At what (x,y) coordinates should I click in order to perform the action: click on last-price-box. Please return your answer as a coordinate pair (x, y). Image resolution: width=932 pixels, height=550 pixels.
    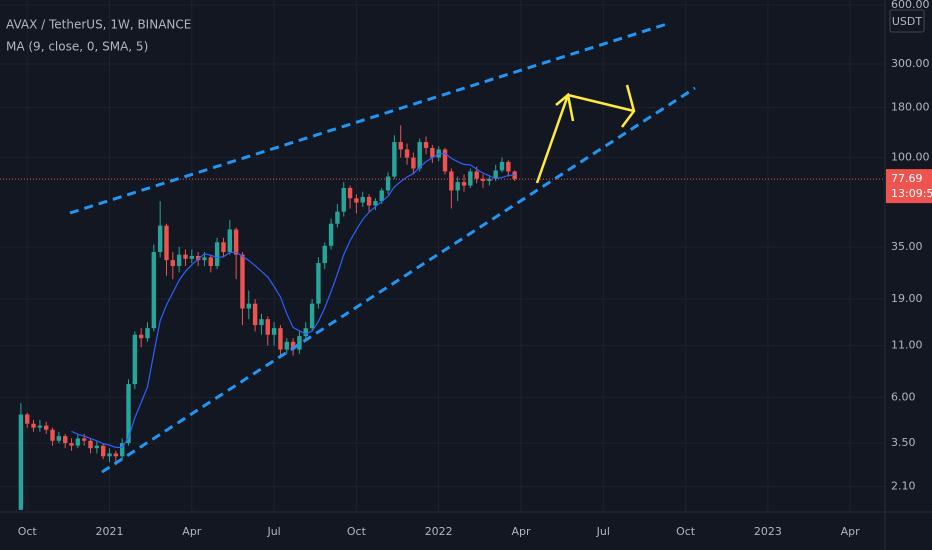
    Looking at the image, I should click on (909, 186).